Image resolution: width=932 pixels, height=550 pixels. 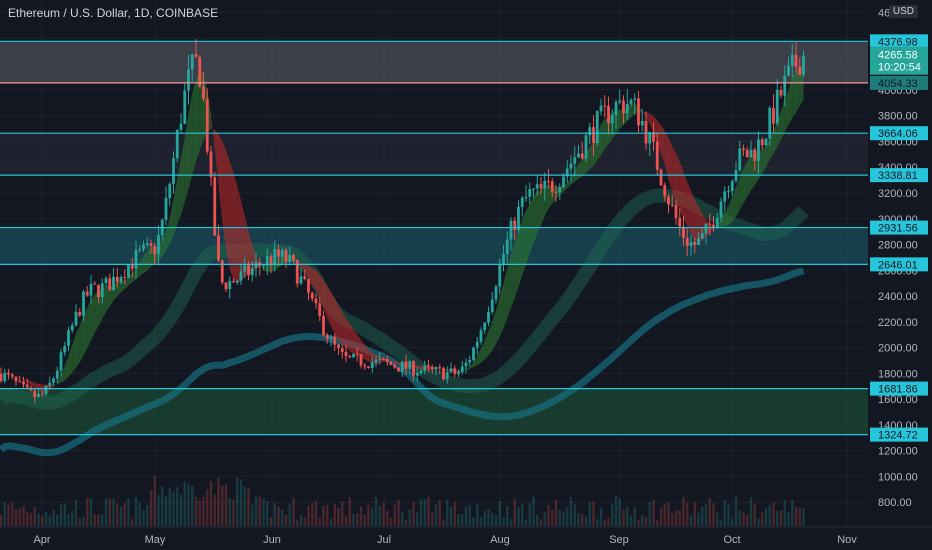 I want to click on price-tick-label: 3800.00, so click(x=898, y=117).